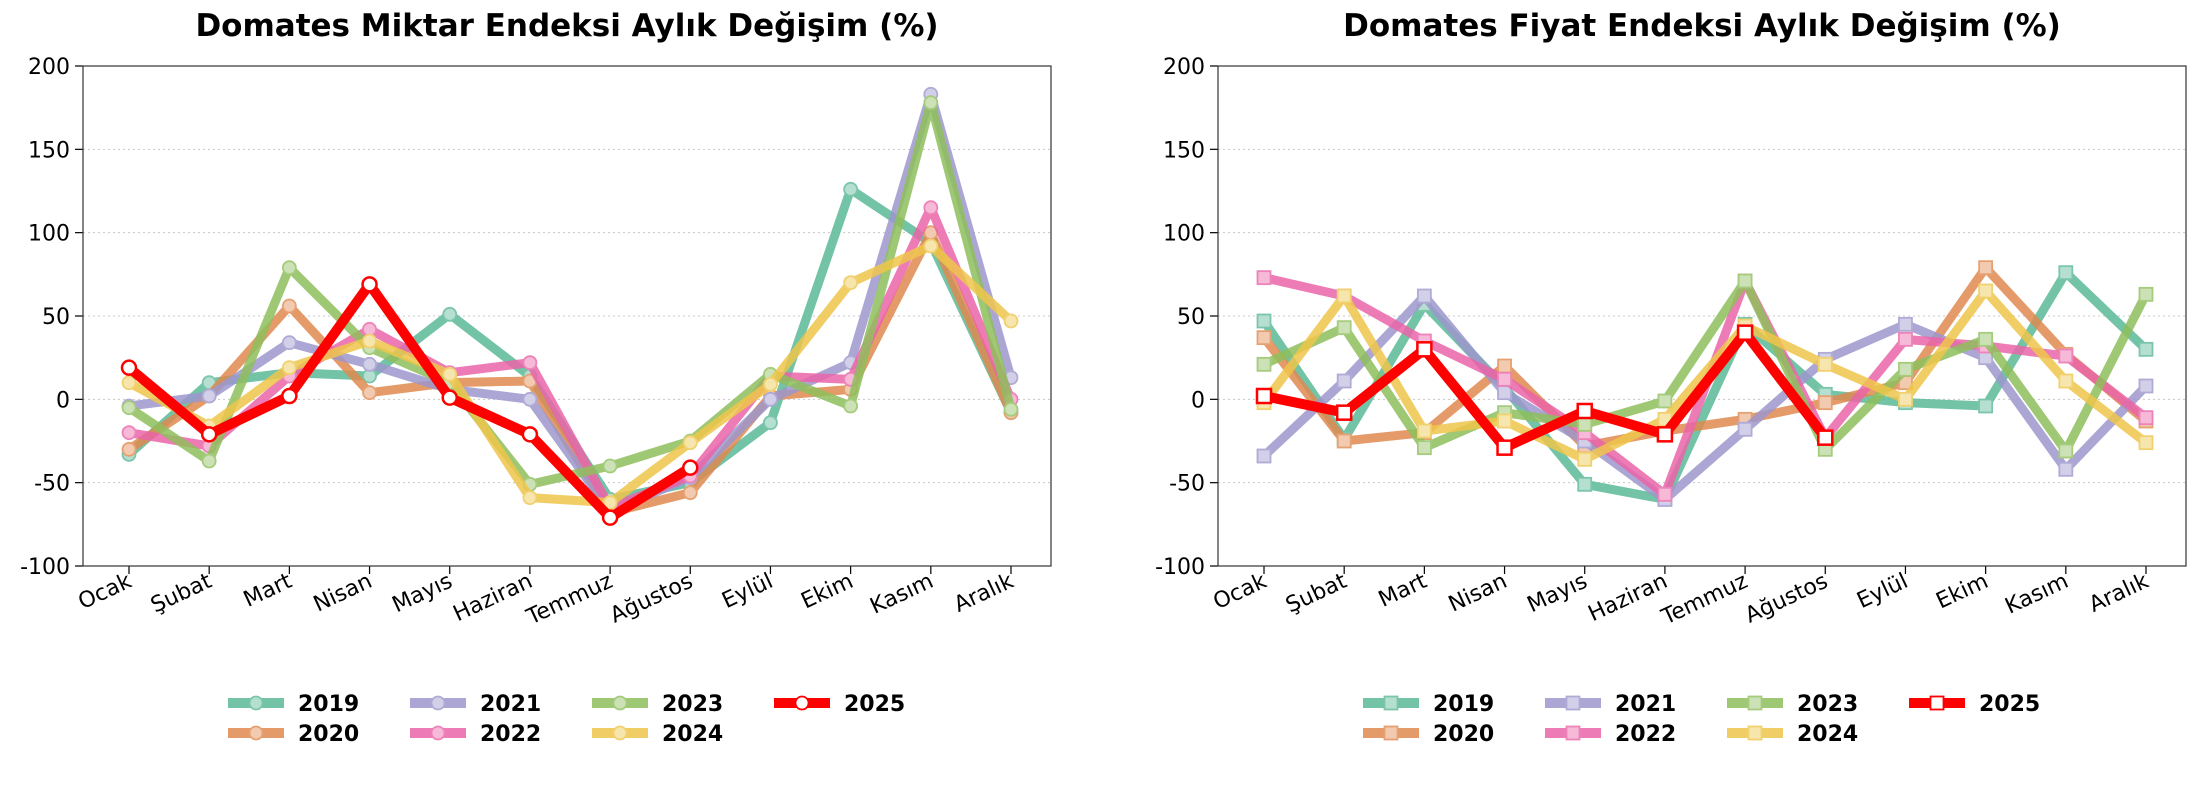 This screenshot has width=2211, height=793. I want to click on series-2025, so click(1544, 390).